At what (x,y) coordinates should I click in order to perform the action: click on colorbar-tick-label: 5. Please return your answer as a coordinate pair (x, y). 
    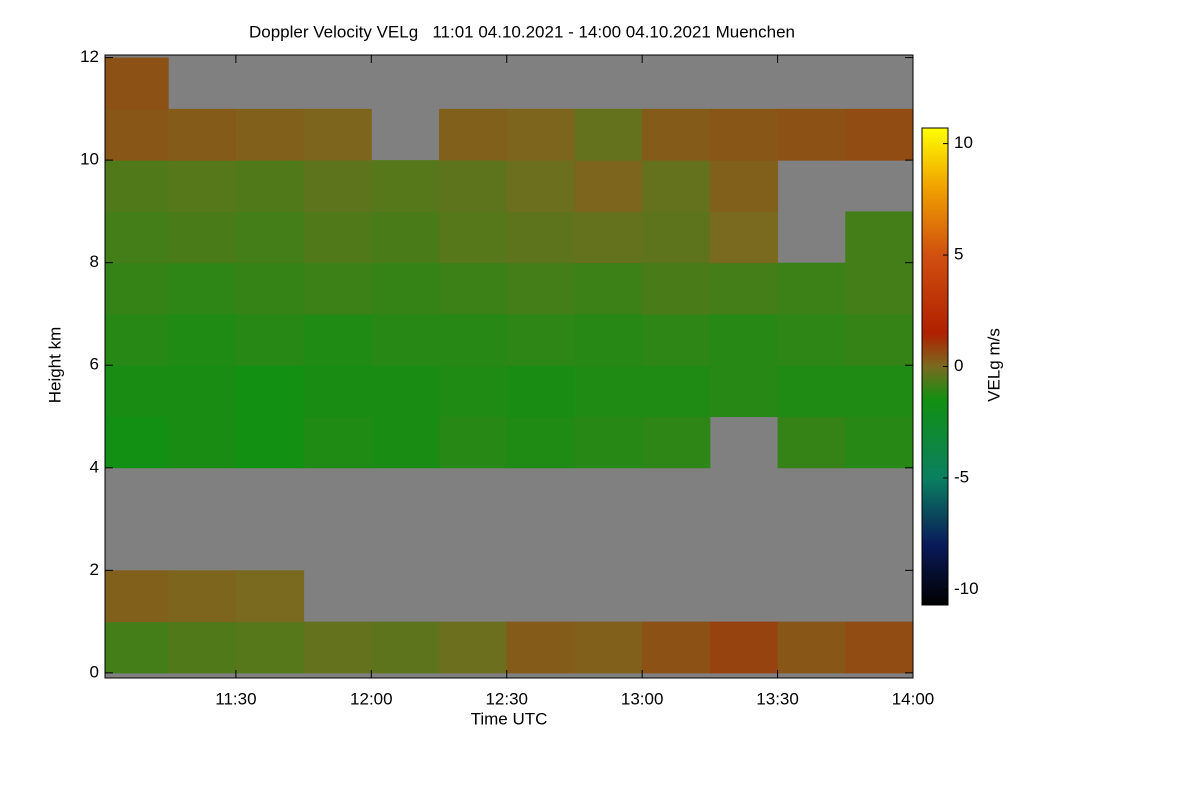
    Looking at the image, I should click on (958, 254).